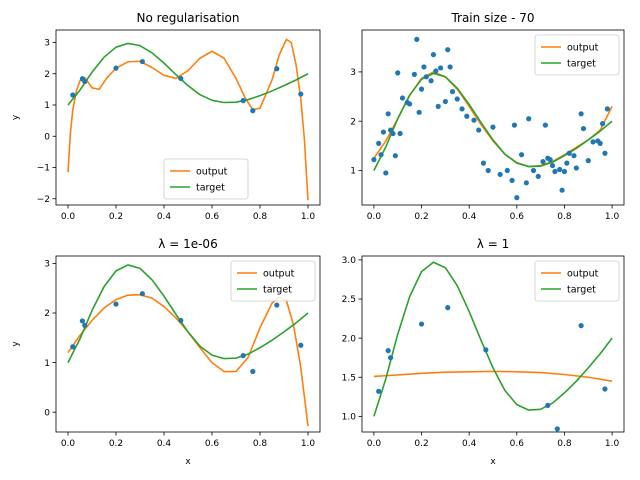 This screenshot has width=640, height=480. I want to click on x-tick-label: 1.0, so click(308, 444).